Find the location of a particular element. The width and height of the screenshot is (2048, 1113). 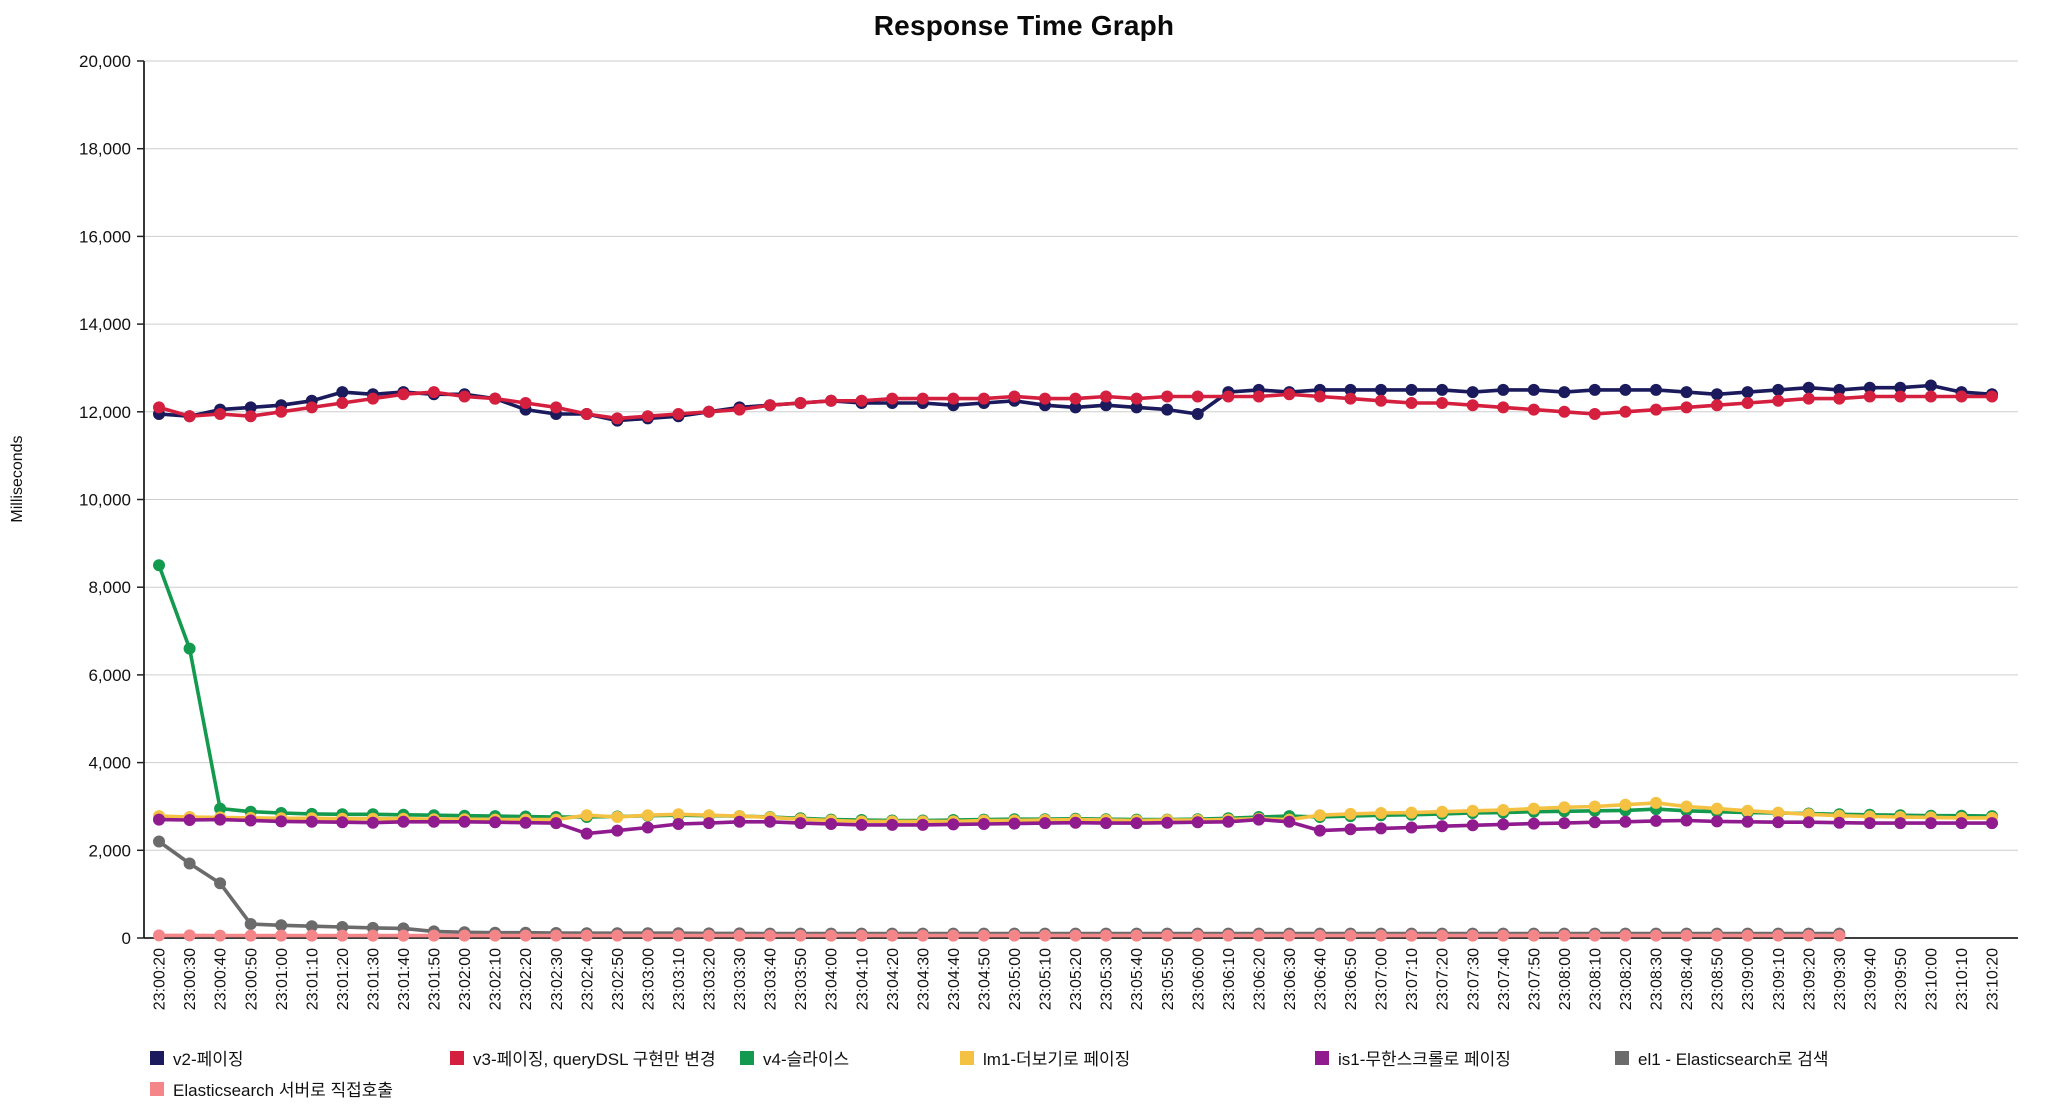

x-tick-label: 23:00:40 is located at coordinates (221, 979).